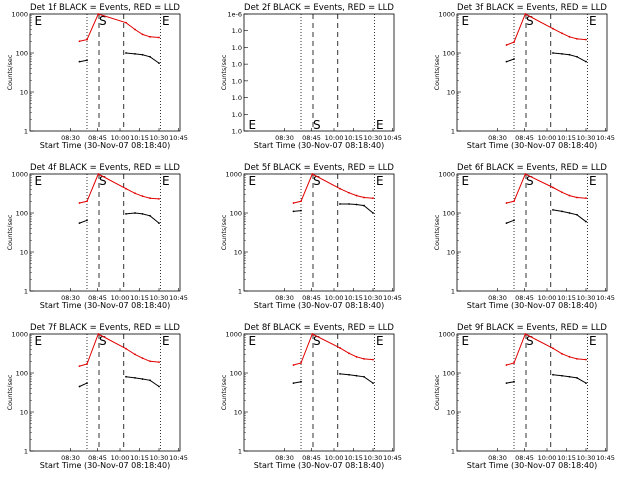 The height and width of the screenshot is (480, 640). I want to click on x-tick-label: 10:30, so click(586, 298).